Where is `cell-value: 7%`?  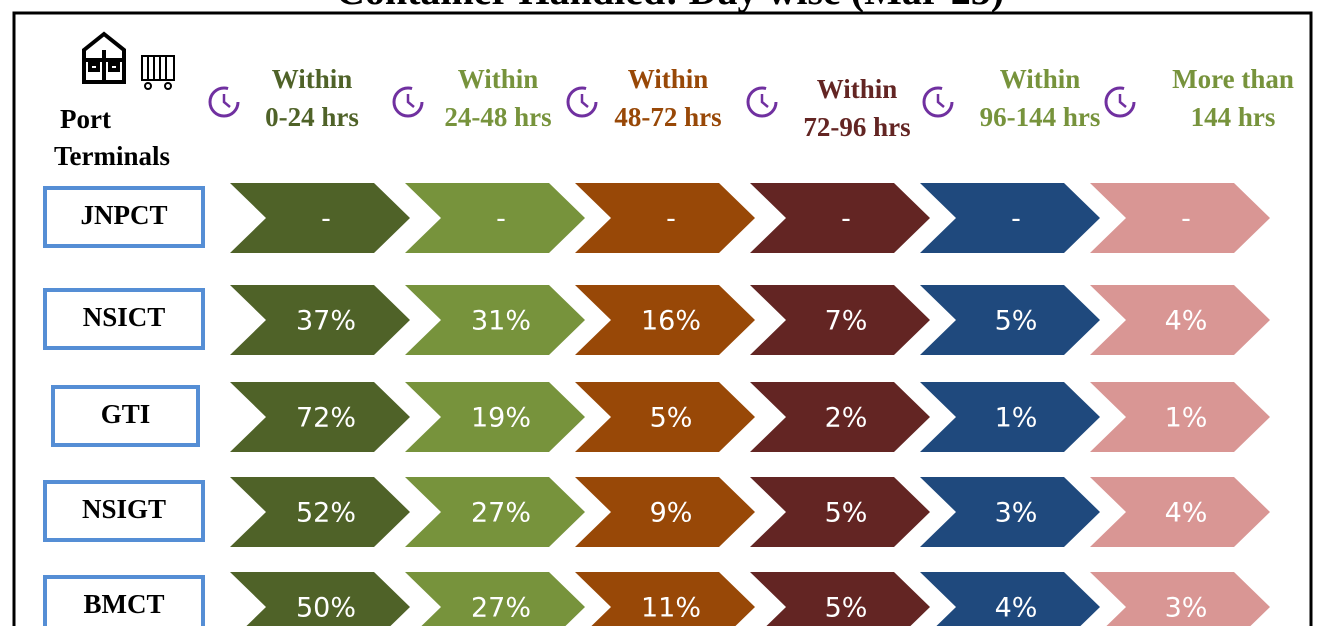 cell-value: 7% is located at coordinates (846, 321).